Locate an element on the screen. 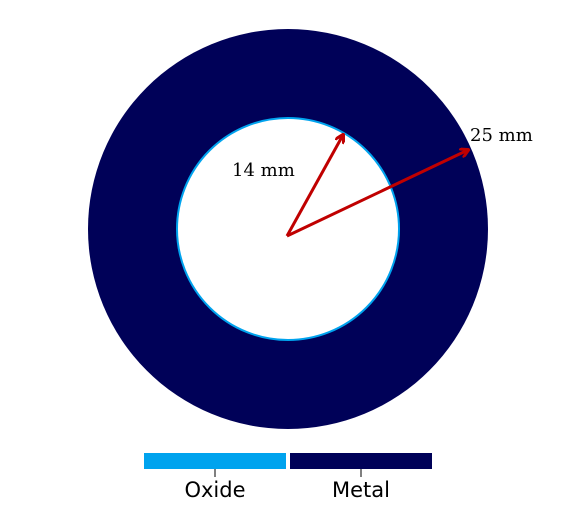 This screenshot has width=576, height=506. legend-swatch-metal is located at coordinates (361, 461).